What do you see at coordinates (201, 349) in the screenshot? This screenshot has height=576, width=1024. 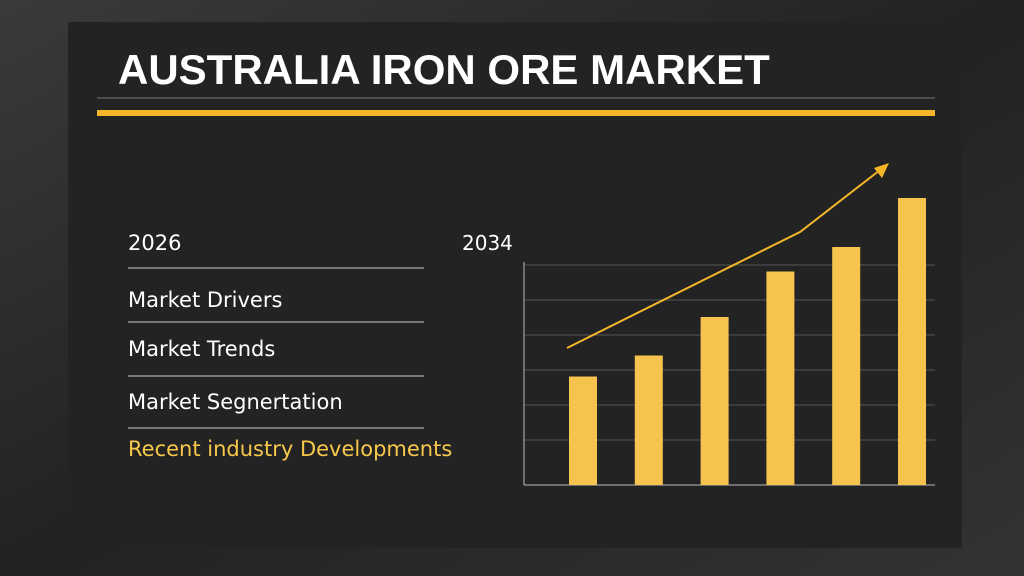 I see `menu-item: Market Trends` at bounding box center [201, 349].